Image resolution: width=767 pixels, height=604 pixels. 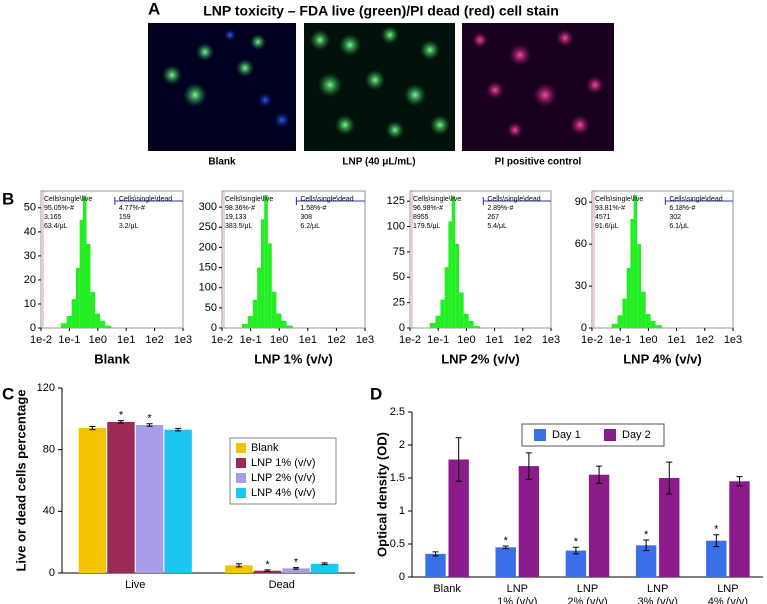 What do you see at coordinates (30, 280) in the screenshot?
I see `y-tick-label: 20` at bounding box center [30, 280].